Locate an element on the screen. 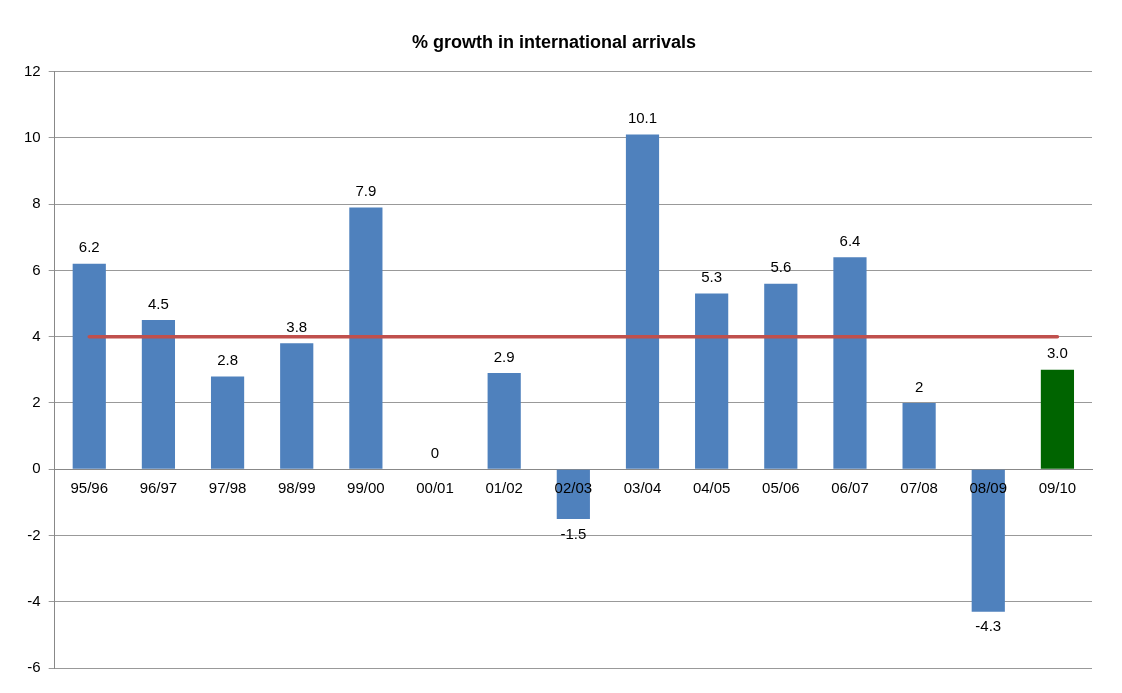 The height and width of the screenshot is (693, 1122). chart-title: % growth in international arrivals is located at coordinates (554, 41).